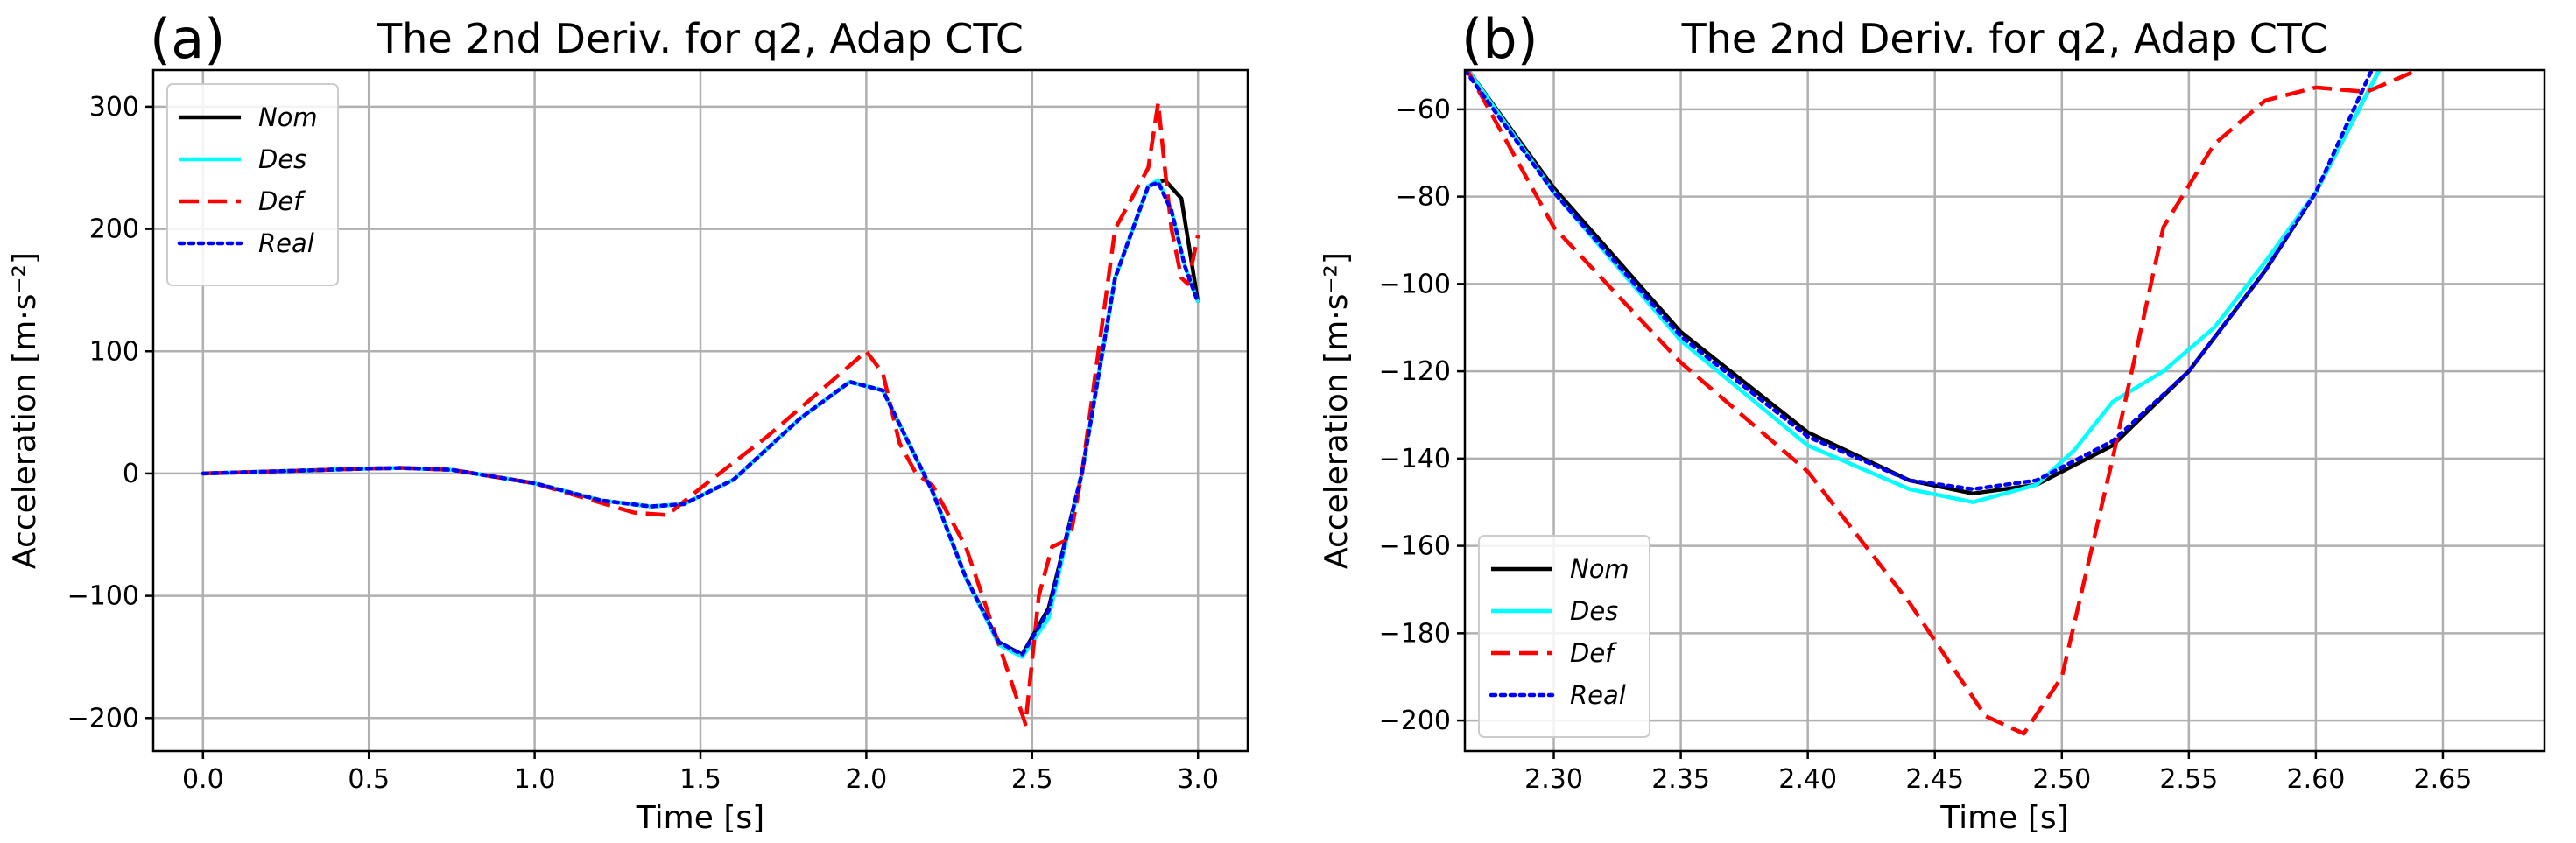 Image resolution: width=2576 pixels, height=843 pixels. I want to click on panel-label: (b), so click(1499, 39).